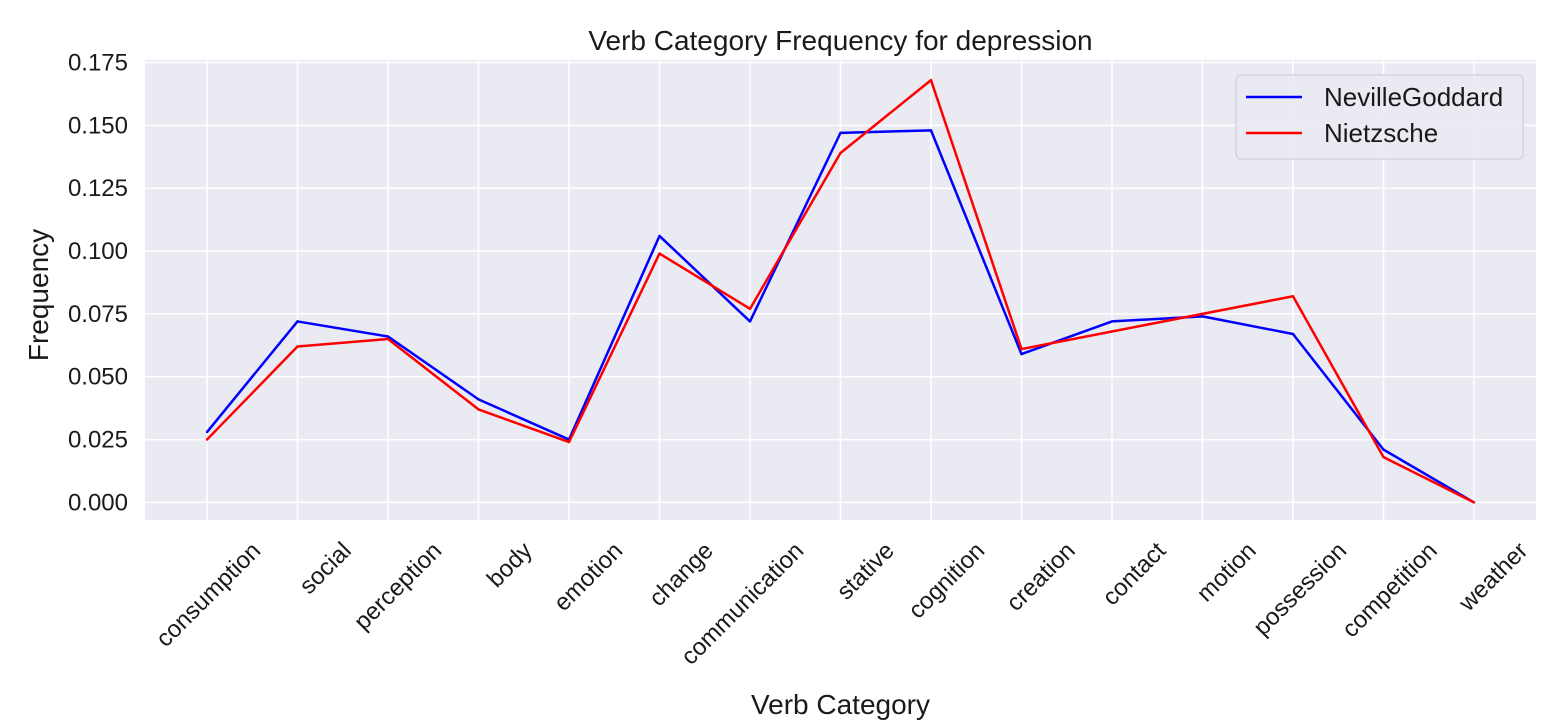 The height and width of the screenshot is (728, 1544). Describe the element at coordinates (98, 283) in the screenshot. I see `y-tick-labels: 0.000 0.025 0.050 0.075 0.100 0.125 0.150 0.175` at that location.